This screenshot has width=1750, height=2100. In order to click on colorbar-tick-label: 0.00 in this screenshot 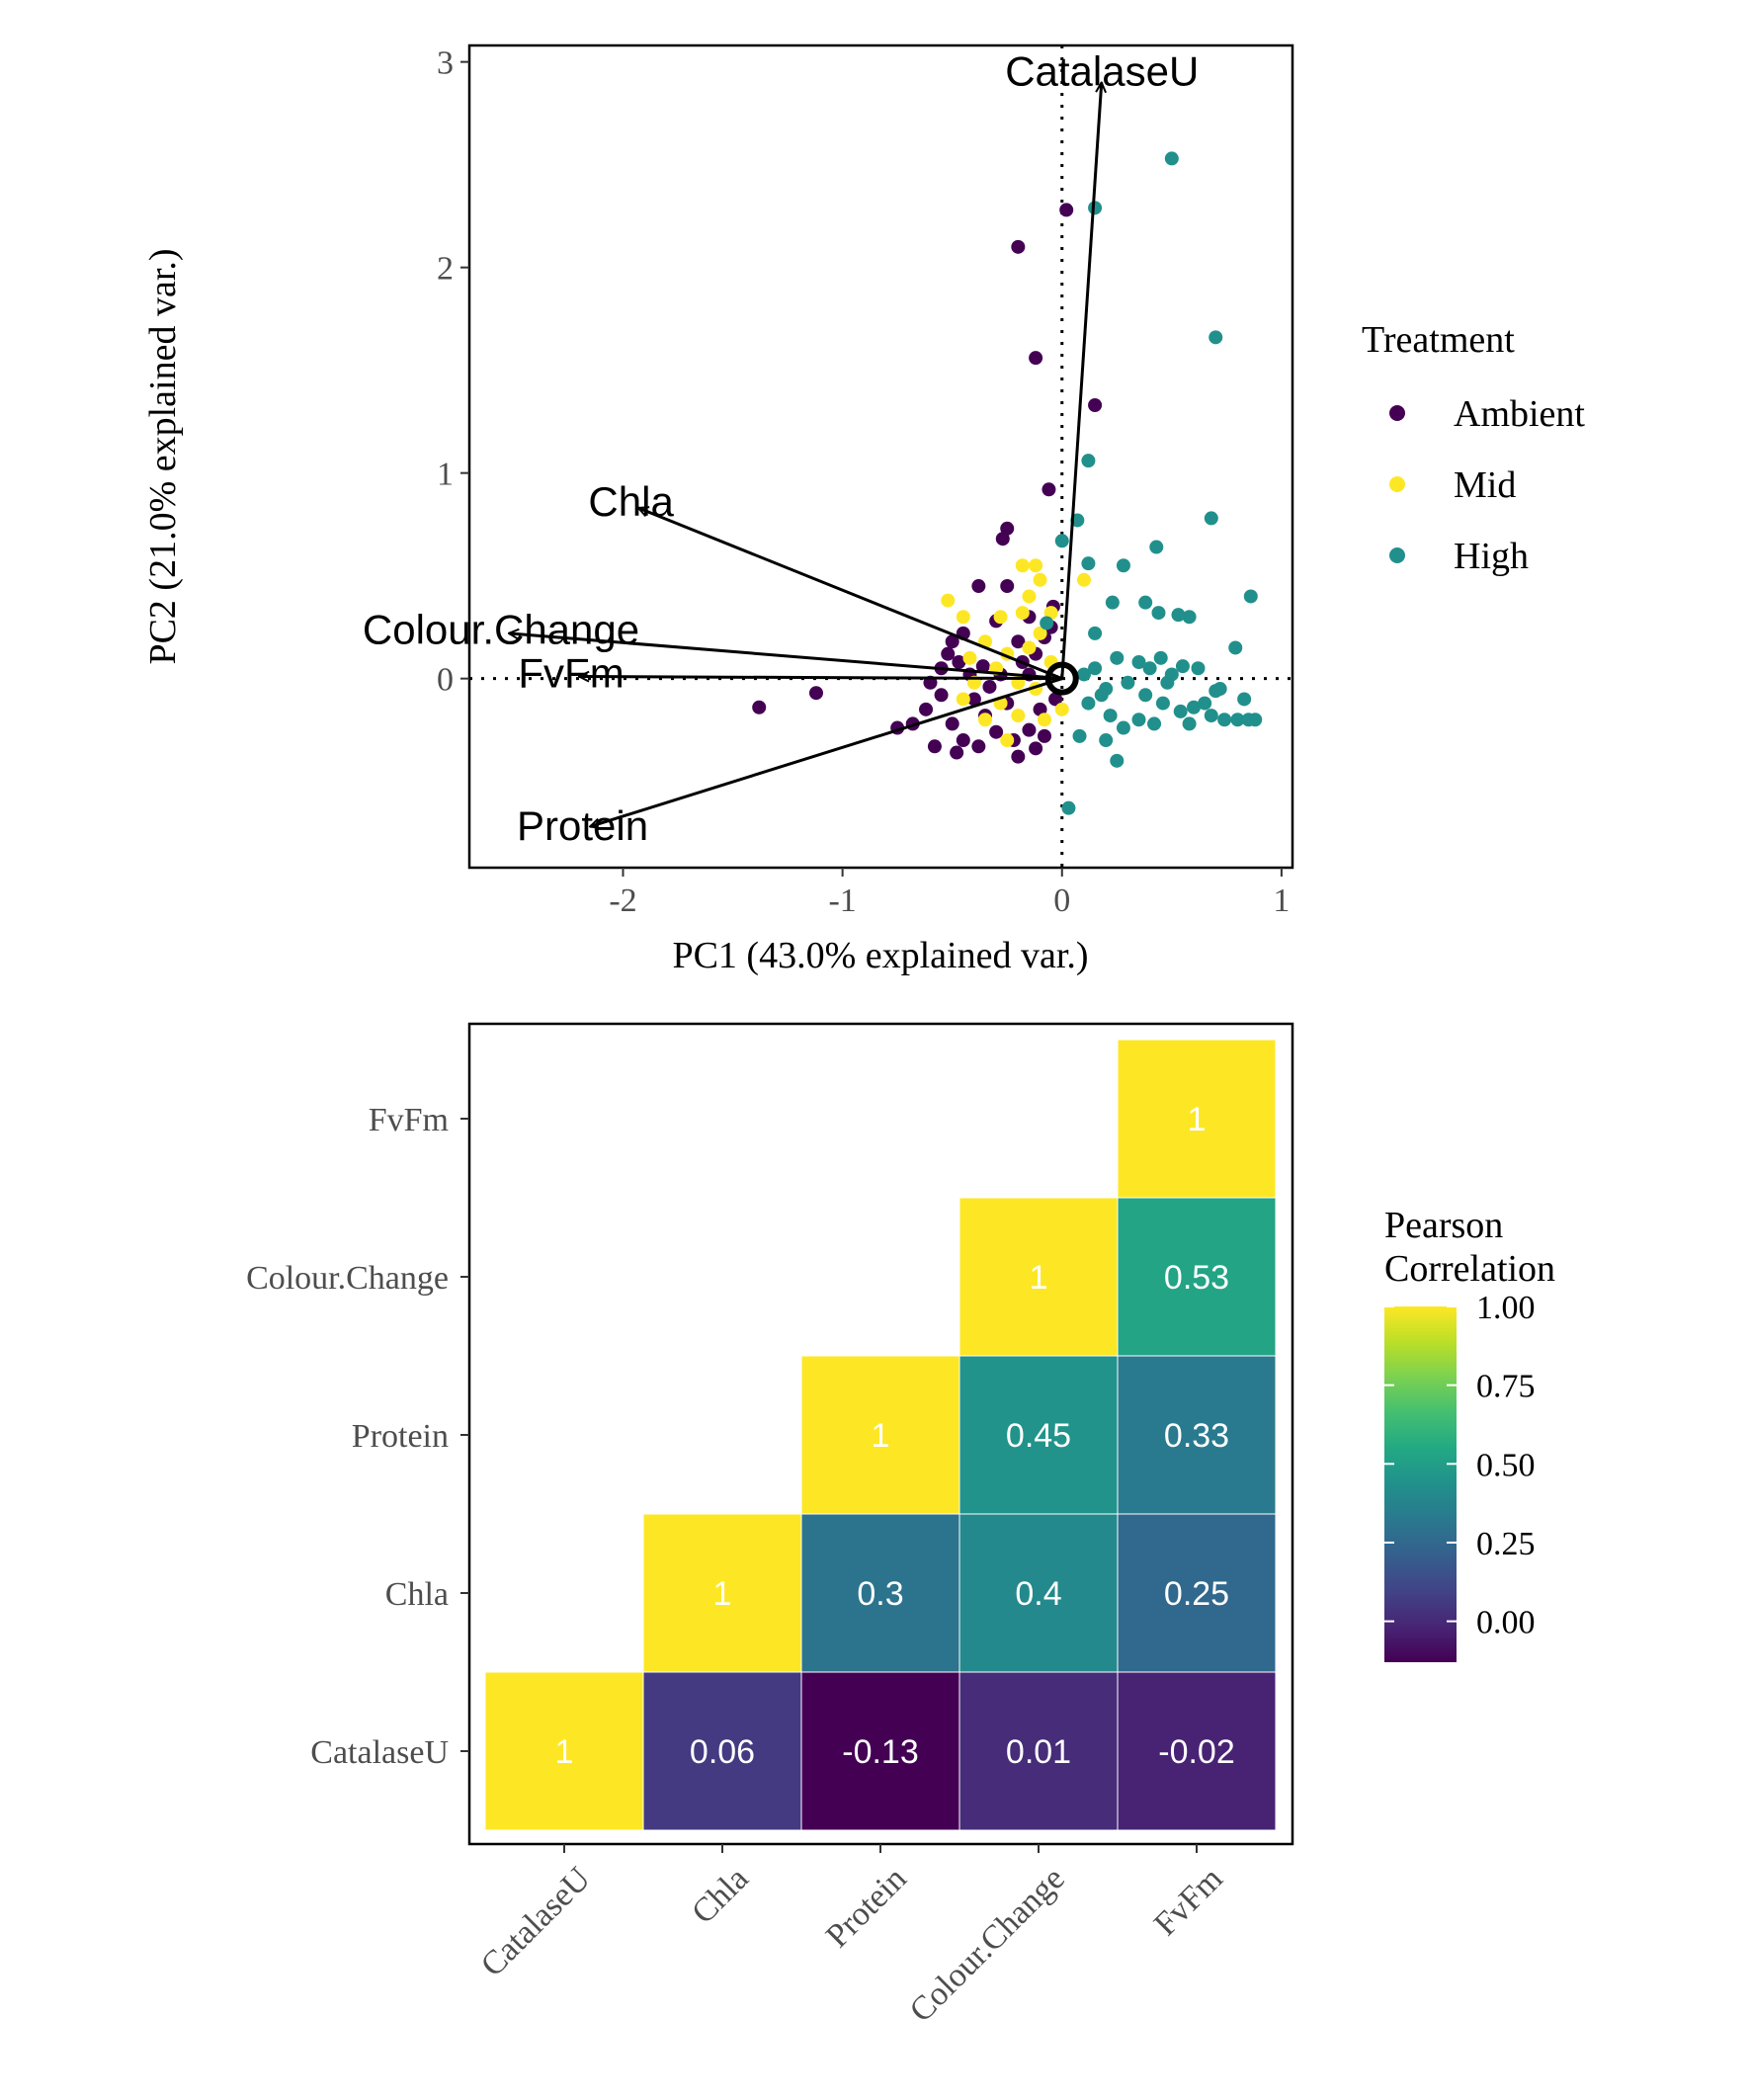, I will do `click(1506, 1623)`.